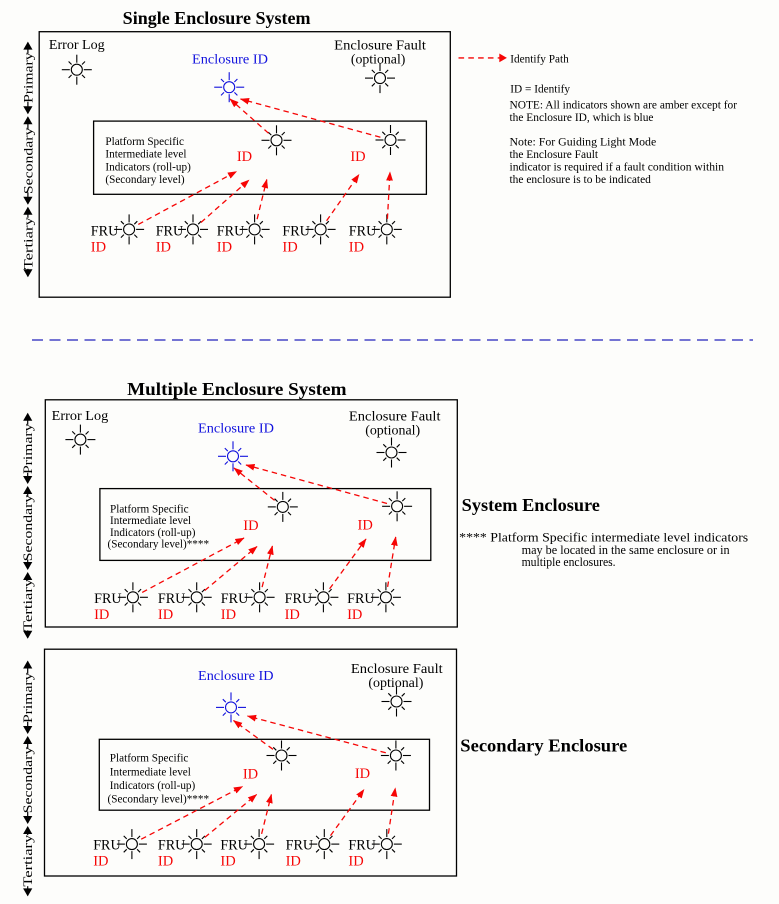 The height and width of the screenshot is (904, 779). What do you see at coordinates (531, 505) in the screenshot?
I see `svg-text: System Enclosure` at bounding box center [531, 505].